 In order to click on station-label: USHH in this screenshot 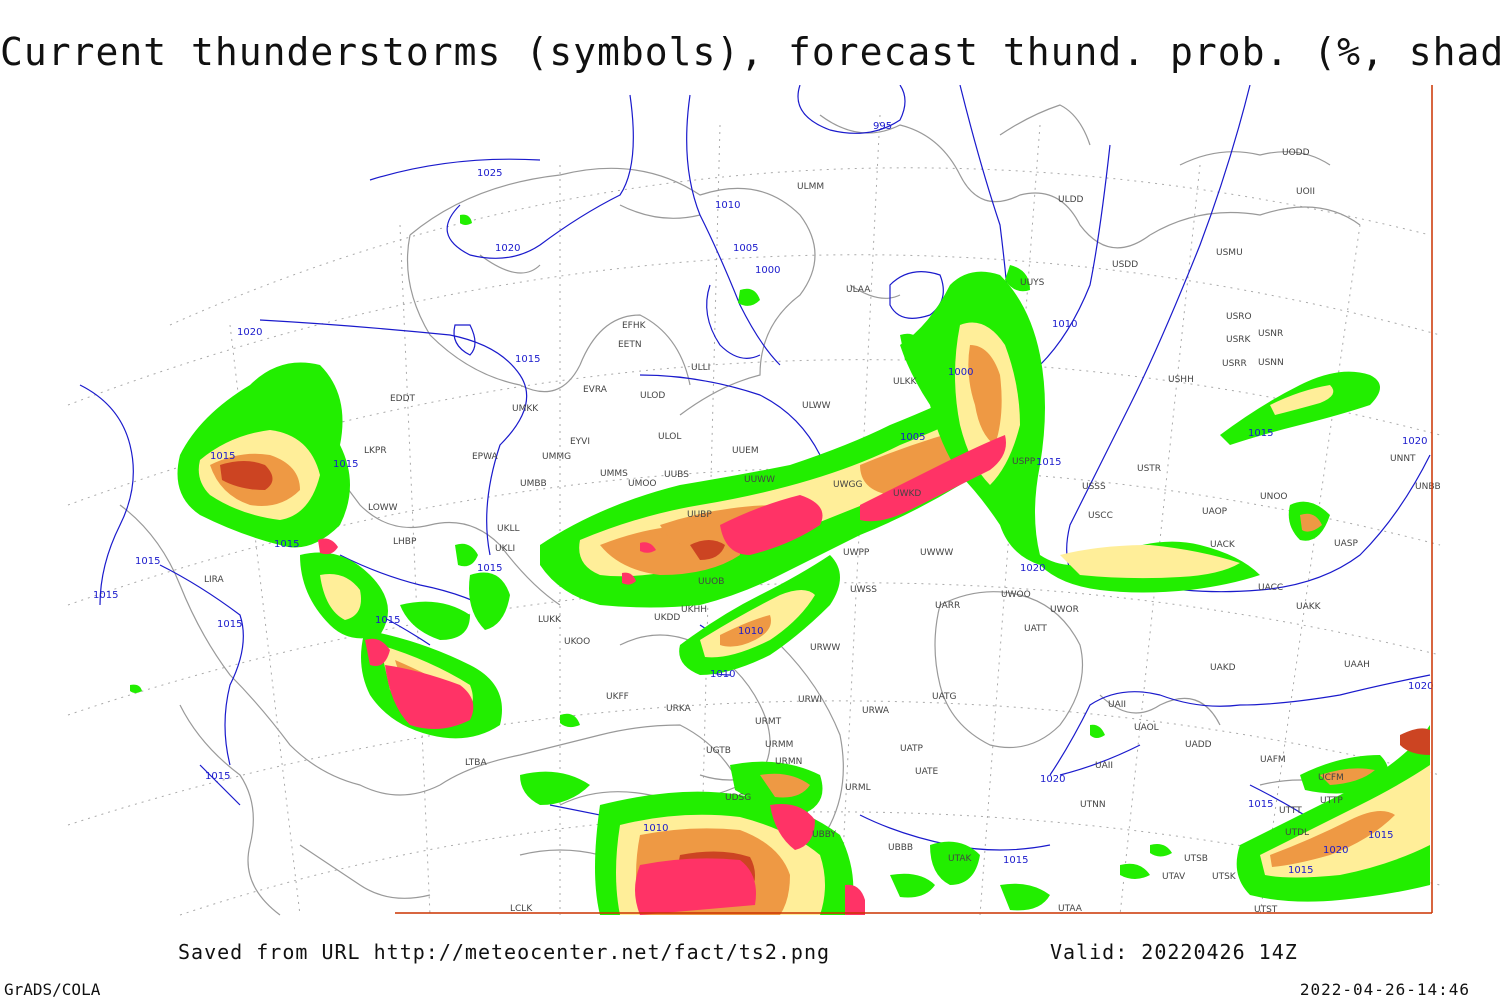, I will do `click(1181, 380)`.